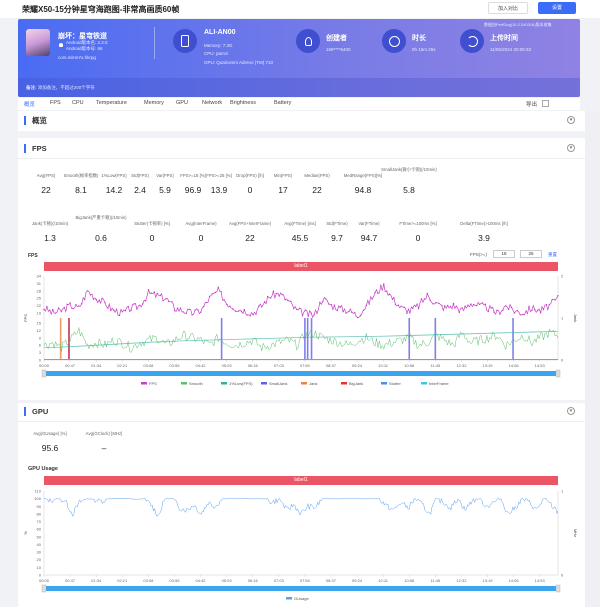 Image resolution: width=600 pixels, height=607 pixels. Describe the element at coordinates (201, 365) in the screenshot. I see `x-tick-label: 04:42` at that location.